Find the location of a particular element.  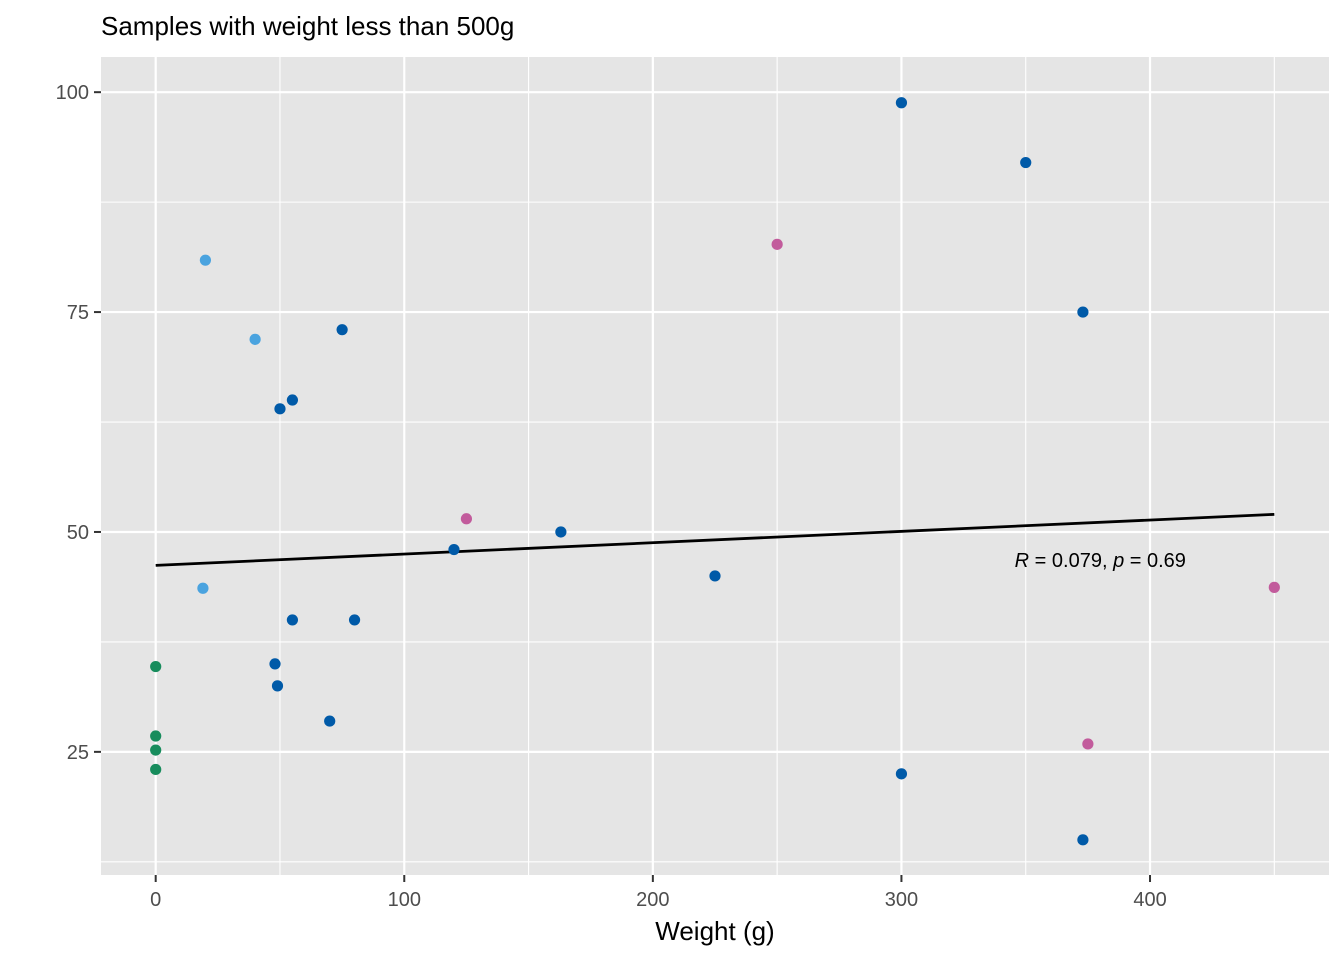

y-tick-label: 75 is located at coordinates (78, 313).